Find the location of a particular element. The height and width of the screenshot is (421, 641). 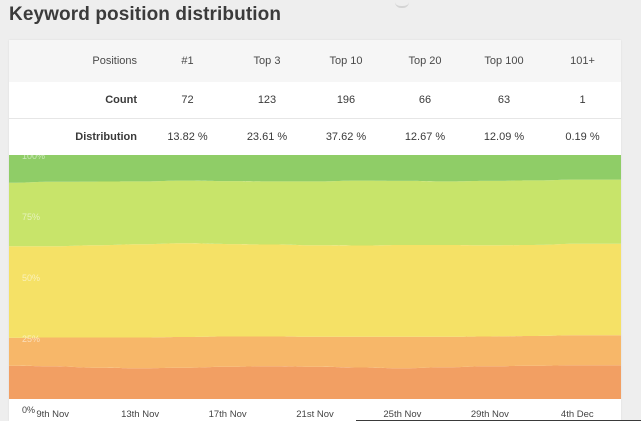

table-cell: 12.67 % is located at coordinates (425, 136).